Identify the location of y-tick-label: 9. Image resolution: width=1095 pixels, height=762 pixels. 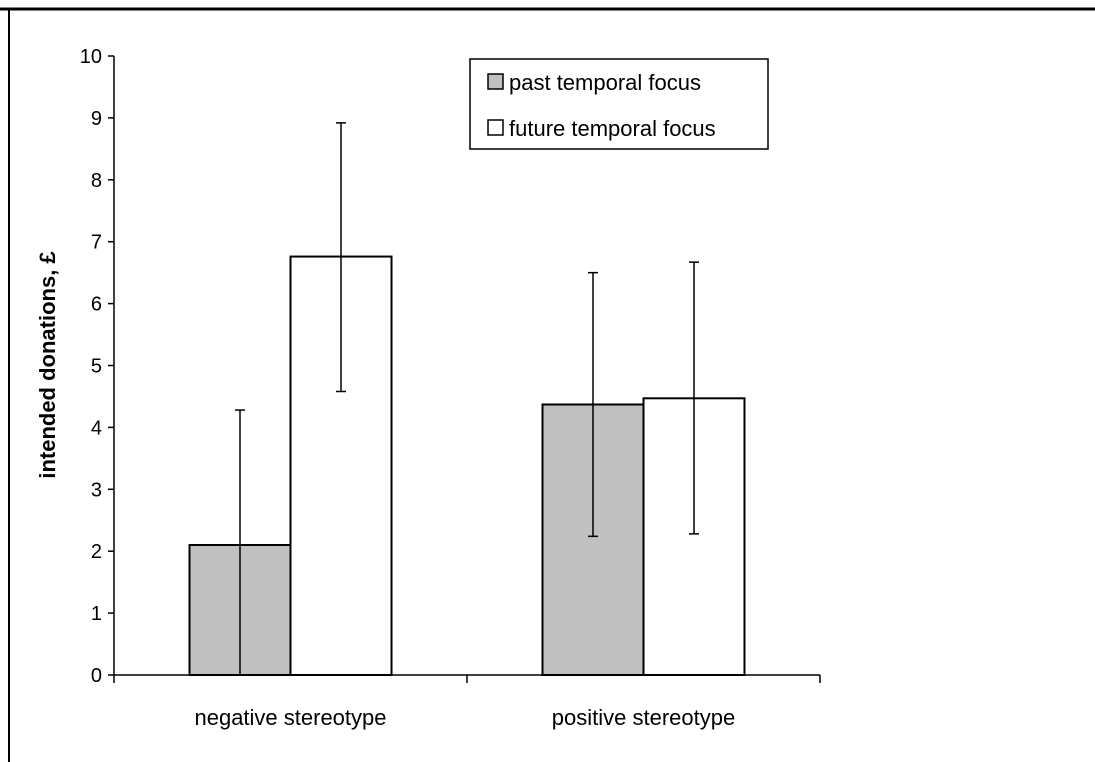
(96, 119).